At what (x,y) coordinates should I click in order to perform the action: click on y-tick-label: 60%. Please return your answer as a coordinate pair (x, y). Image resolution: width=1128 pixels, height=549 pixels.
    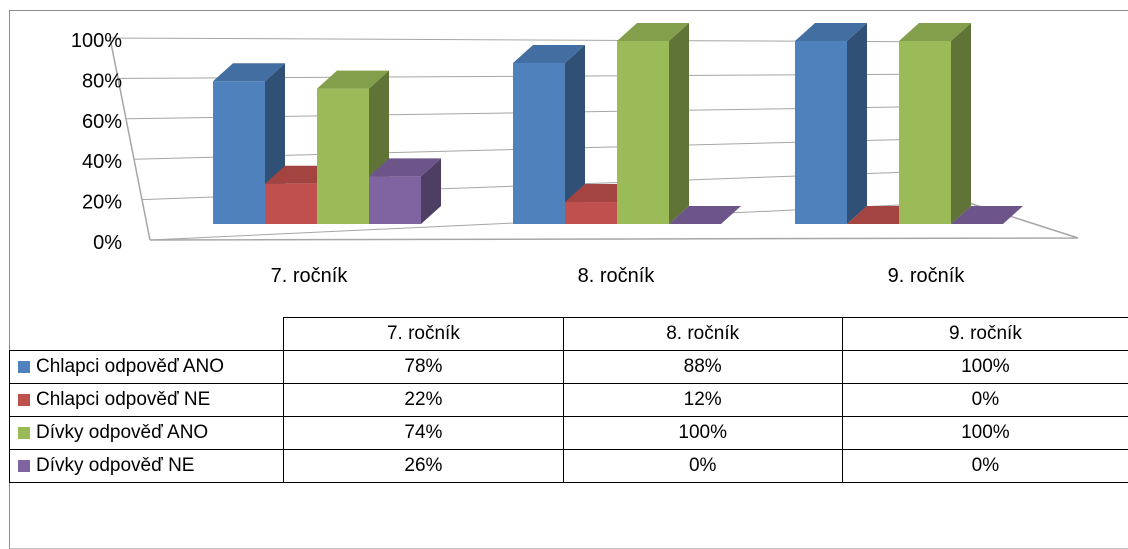
    Looking at the image, I should click on (102, 122).